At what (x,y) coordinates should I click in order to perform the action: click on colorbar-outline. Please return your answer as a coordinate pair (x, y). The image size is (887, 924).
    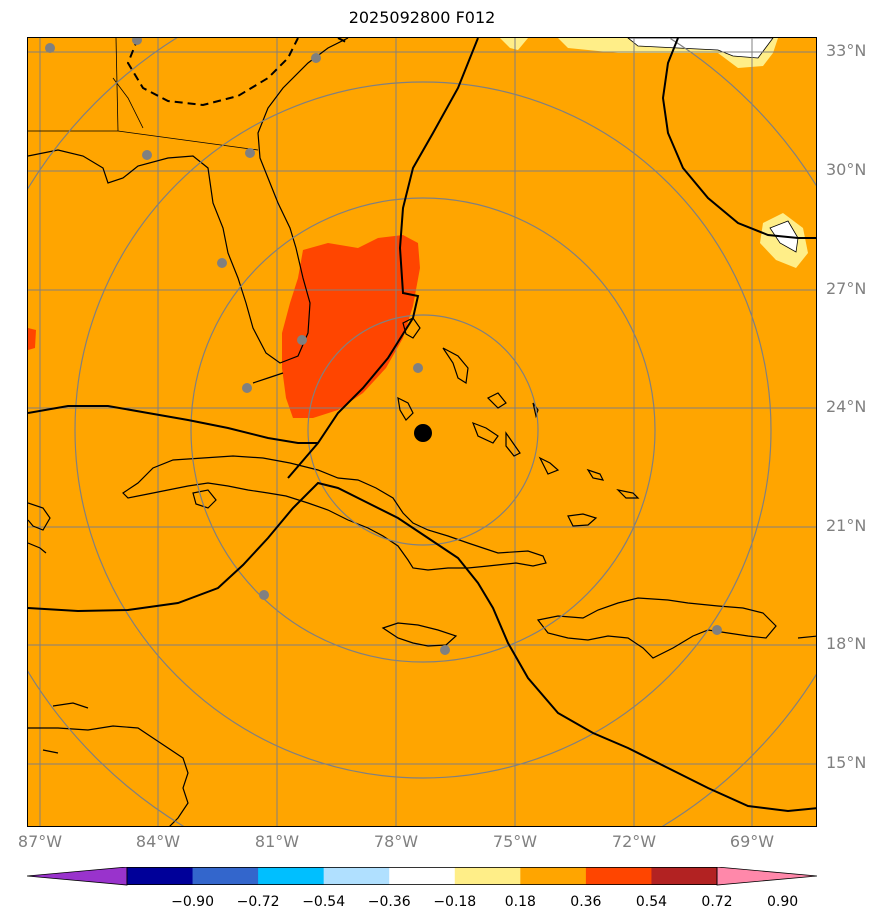
    Looking at the image, I should click on (422, 876).